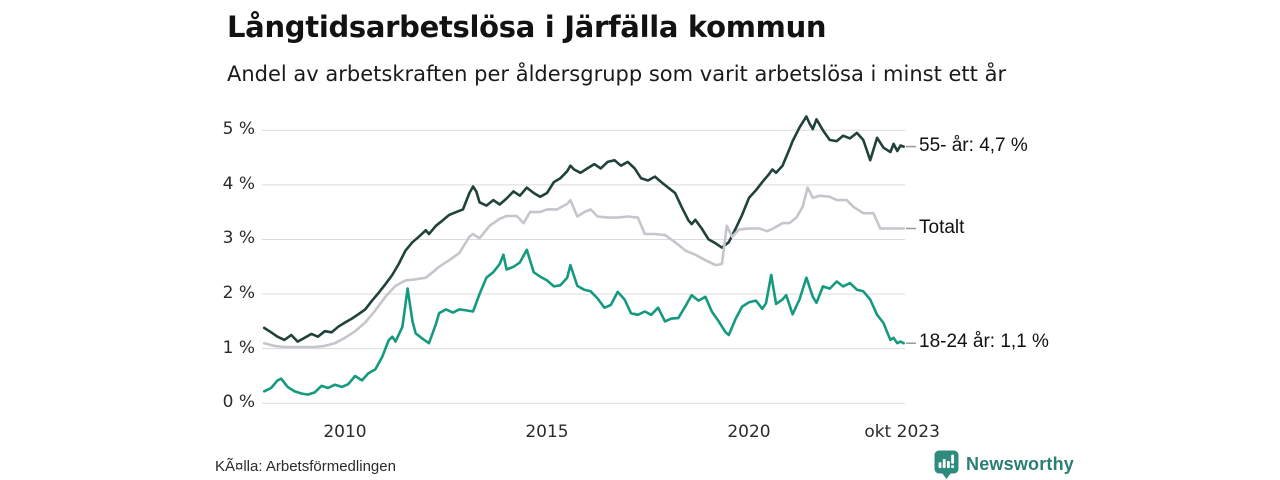 The width and height of the screenshot is (1280, 480). What do you see at coordinates (527, 27) in the screenshot?
I see `page-title: Långtidsarbetslösa i Järfälla kommun` at bounding box center [527, 27].